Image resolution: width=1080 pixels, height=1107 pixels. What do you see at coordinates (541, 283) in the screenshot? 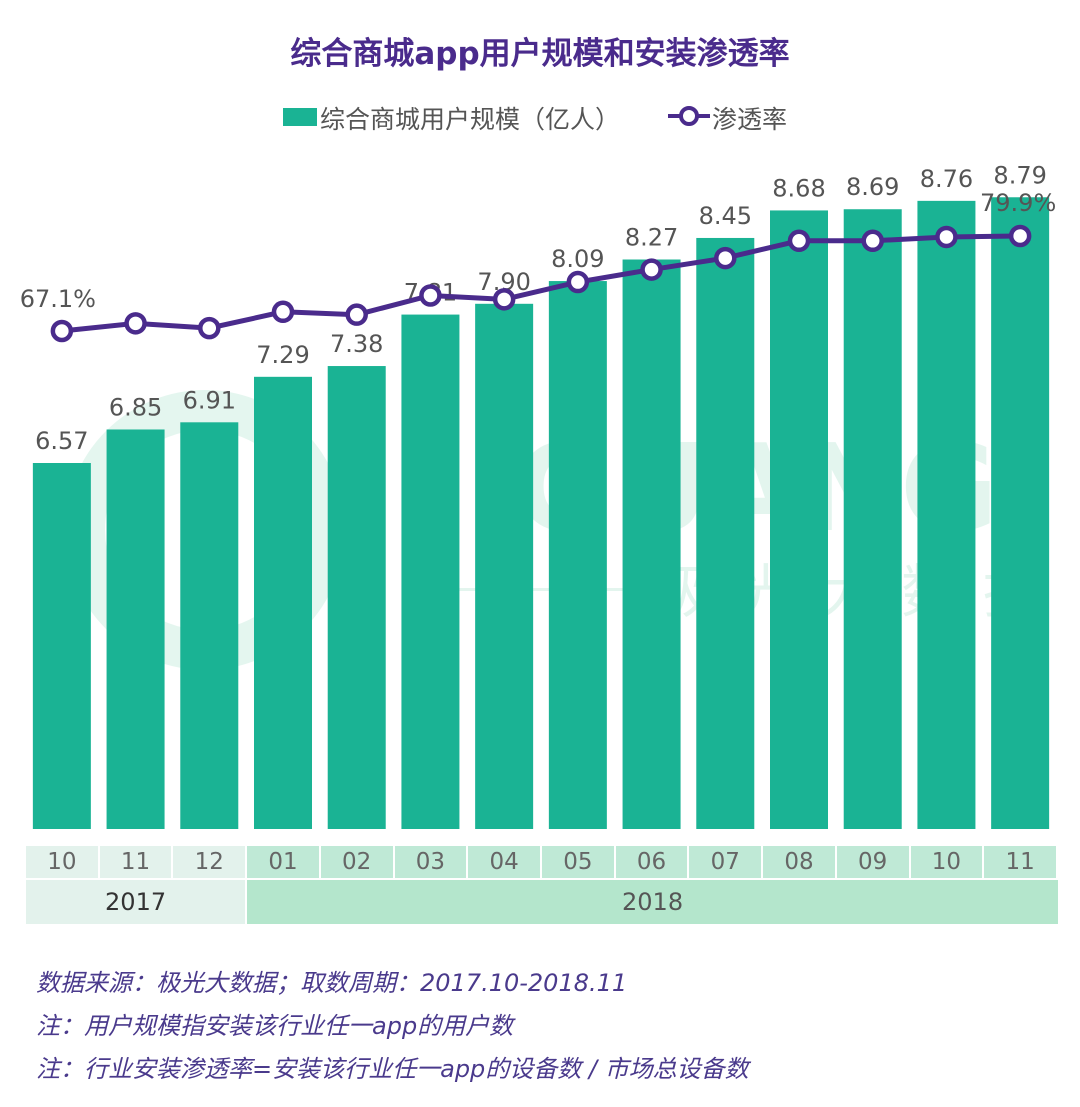
I see `penetration-line` at bounding box center [541, 283].